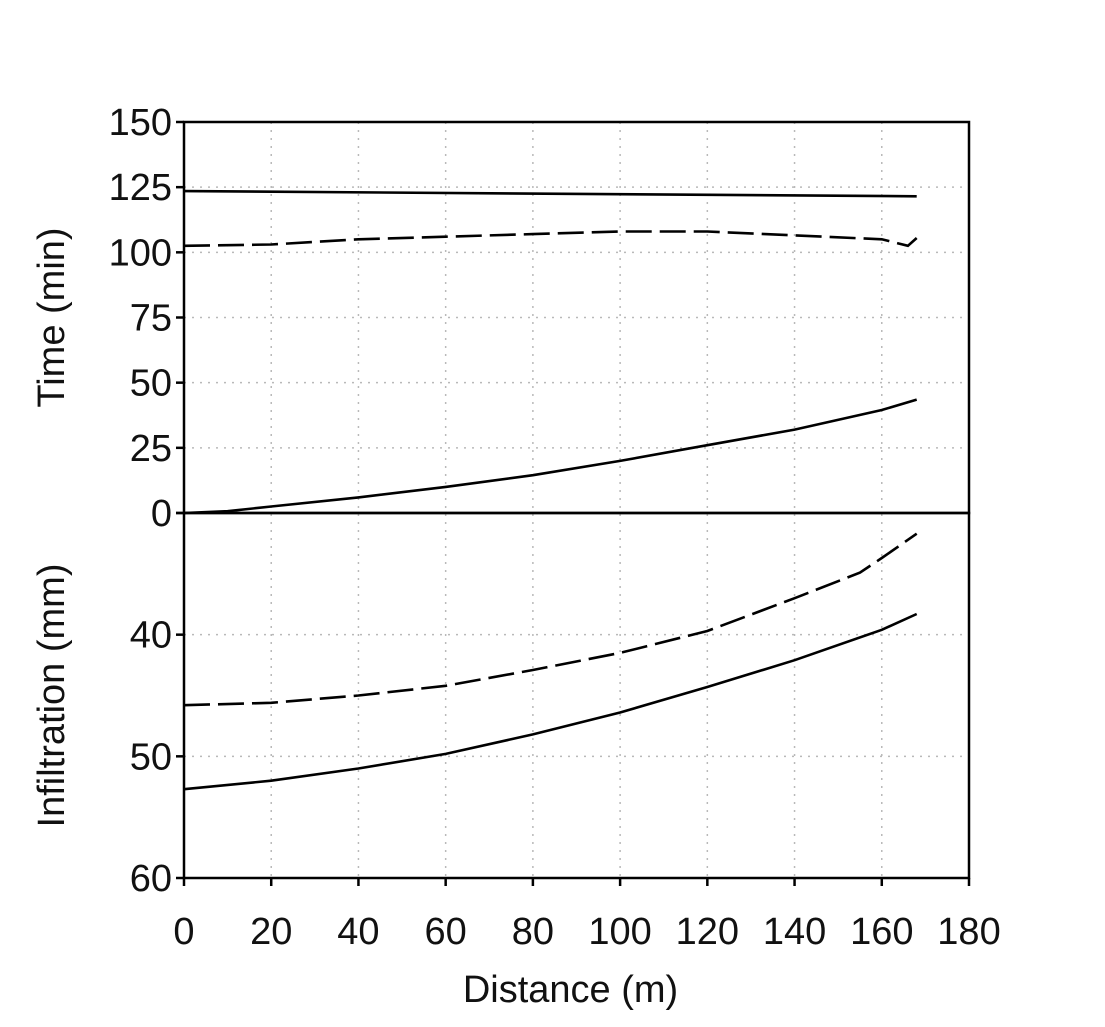  Describe the element at coordinates (140, 253) in the screenshot. I see `time-y-tick-label: 100` at that location.